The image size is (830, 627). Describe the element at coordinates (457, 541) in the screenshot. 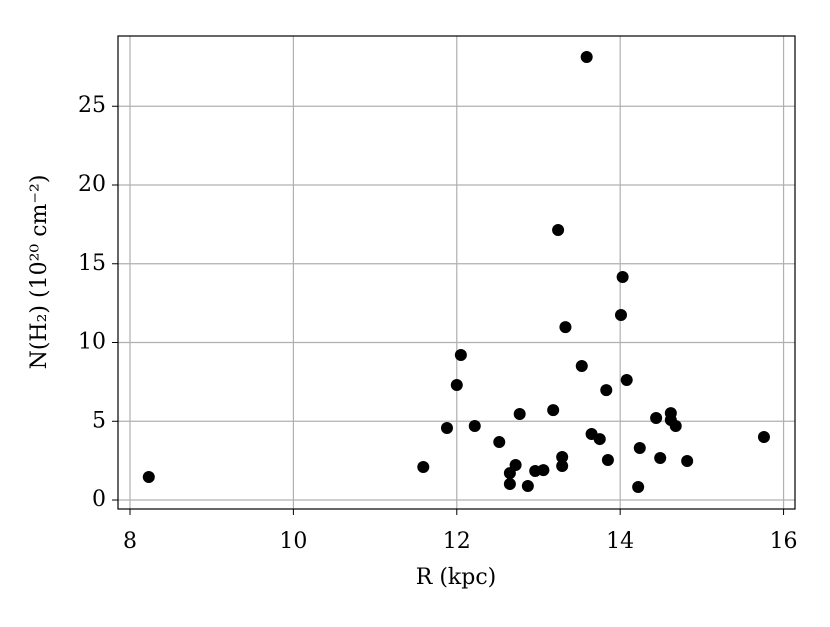

I see `x-tick-label: 12` at that location.